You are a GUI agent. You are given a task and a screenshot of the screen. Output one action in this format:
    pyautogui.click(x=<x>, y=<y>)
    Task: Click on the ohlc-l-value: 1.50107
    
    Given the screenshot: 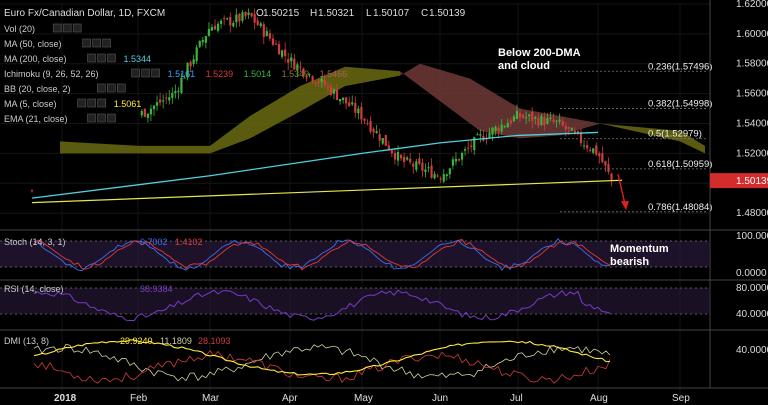 What is the action you would take?
    pyautogui.click(x=391, y=13)
    